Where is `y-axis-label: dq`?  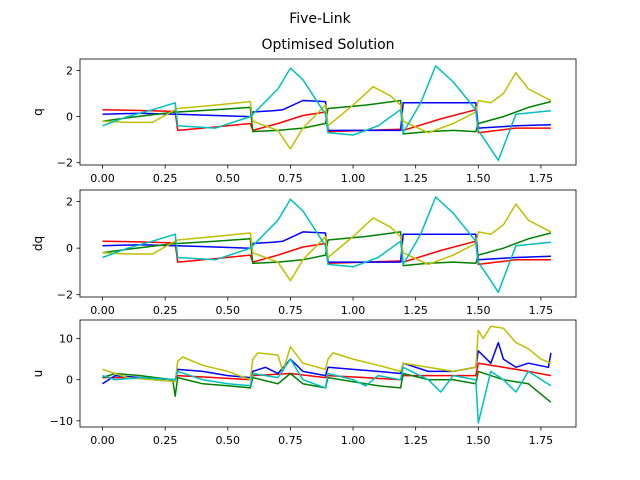
y-axis-label: dq is located at coordinates (38, 243).